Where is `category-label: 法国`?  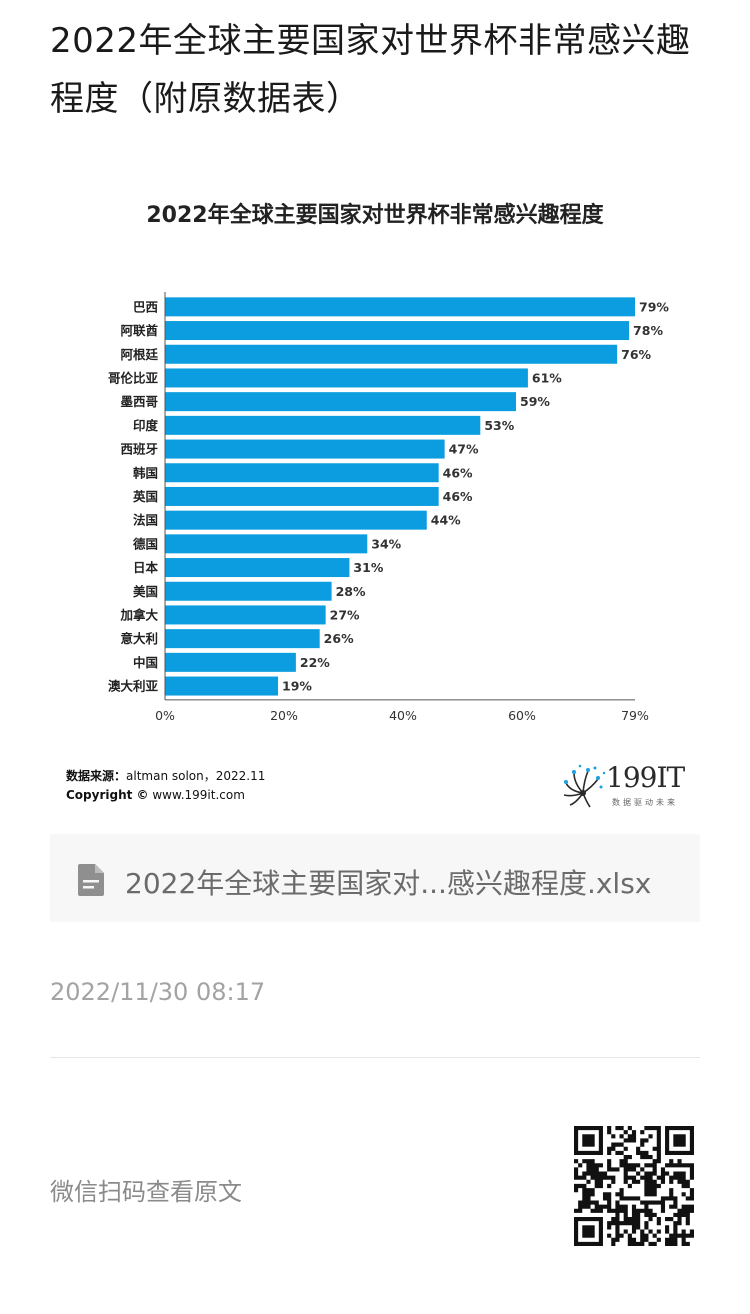 category-label: 法国 is located at coordinates (145, 520).